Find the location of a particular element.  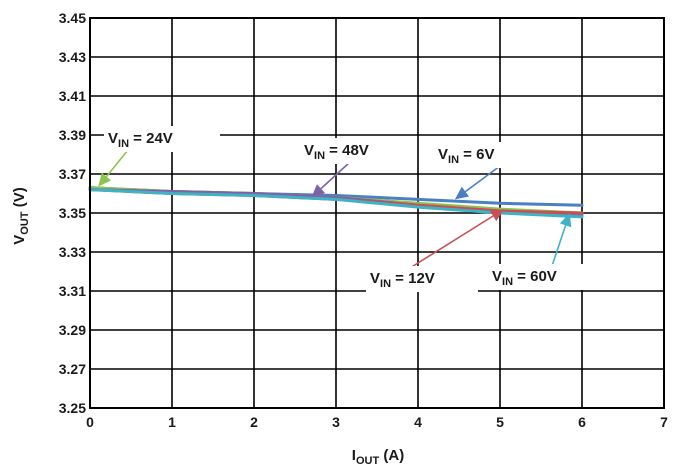

x-axis-label: IOUT (A) is located at coordinates (378, 457).